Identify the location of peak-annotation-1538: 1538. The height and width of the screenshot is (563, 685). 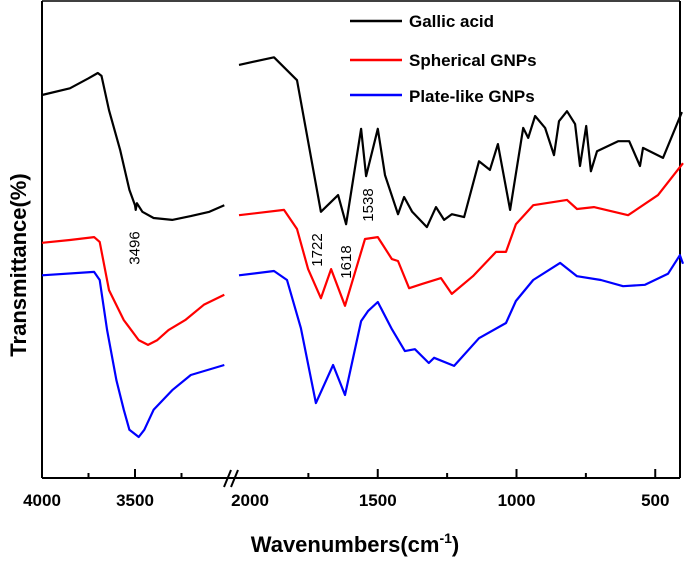
(368, 204).